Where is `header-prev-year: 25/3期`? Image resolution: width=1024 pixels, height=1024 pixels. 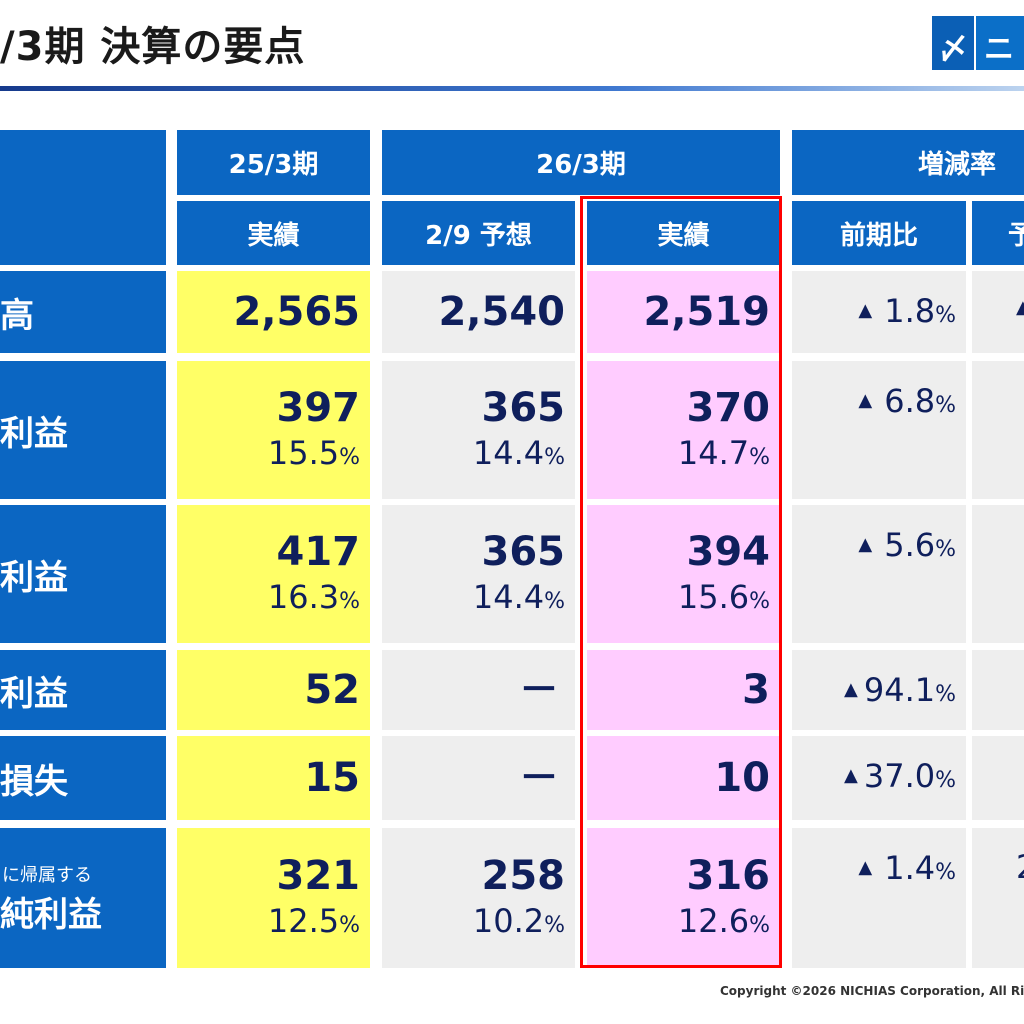 header-prev-year: 25/3期 is located at coordinates (273, 162).